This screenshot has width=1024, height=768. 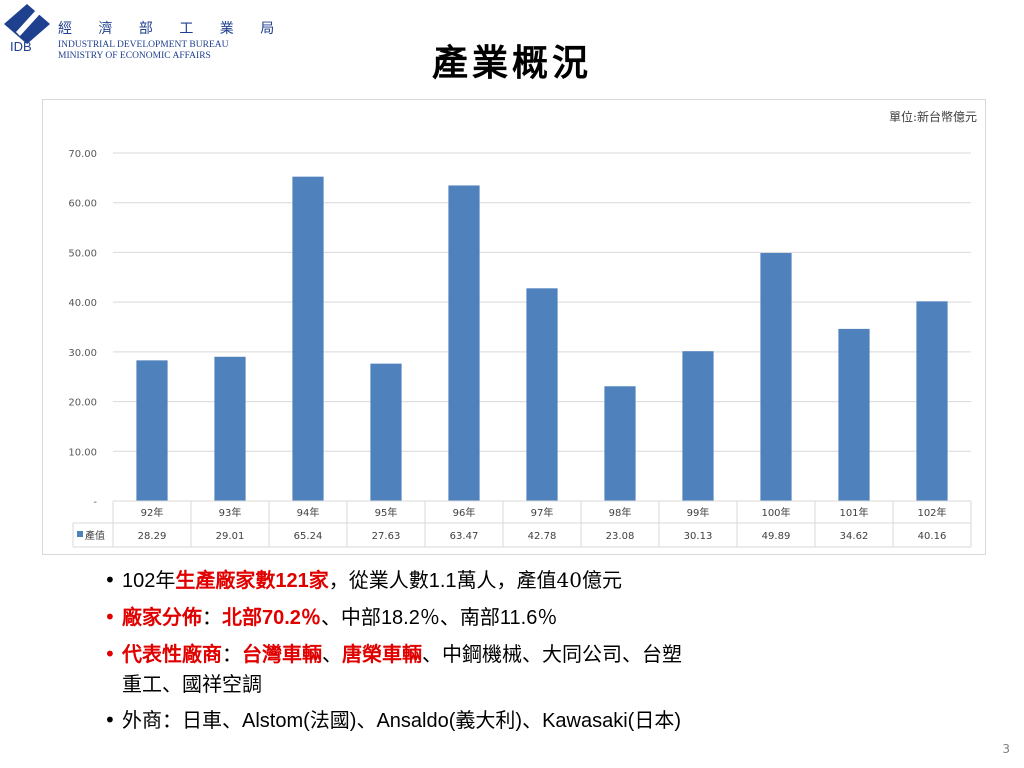 I want to click on x-category-label: 101年, so click(x=853, y=512).